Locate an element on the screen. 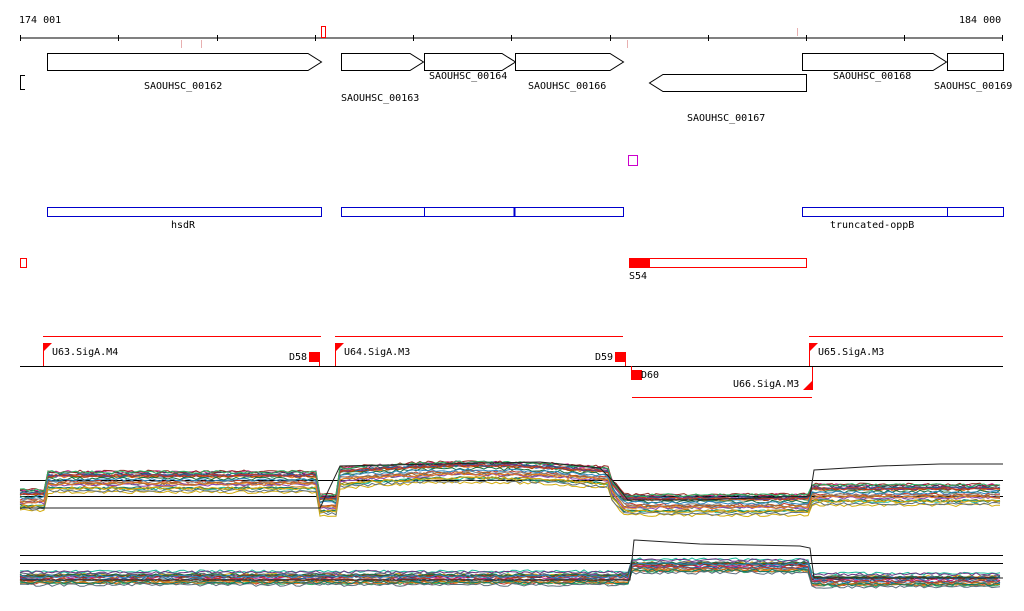 This screenshot has height=611, width=1024. feature-marker-magenta is located at coordinates (633, 160).